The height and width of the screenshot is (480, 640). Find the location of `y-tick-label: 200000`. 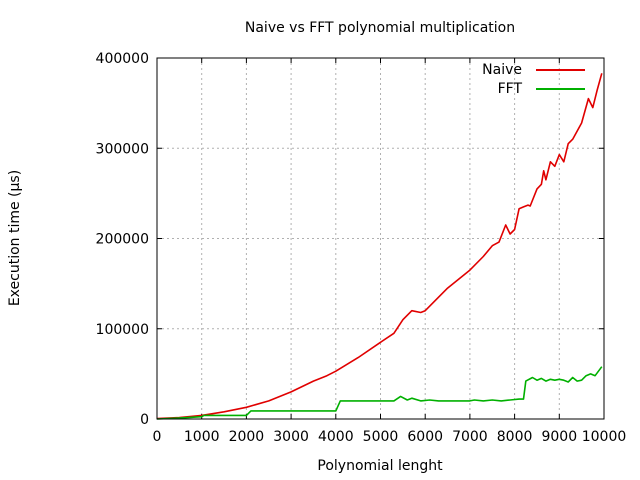

y-tick-label: 200000 is located at coordinates (122, 240).